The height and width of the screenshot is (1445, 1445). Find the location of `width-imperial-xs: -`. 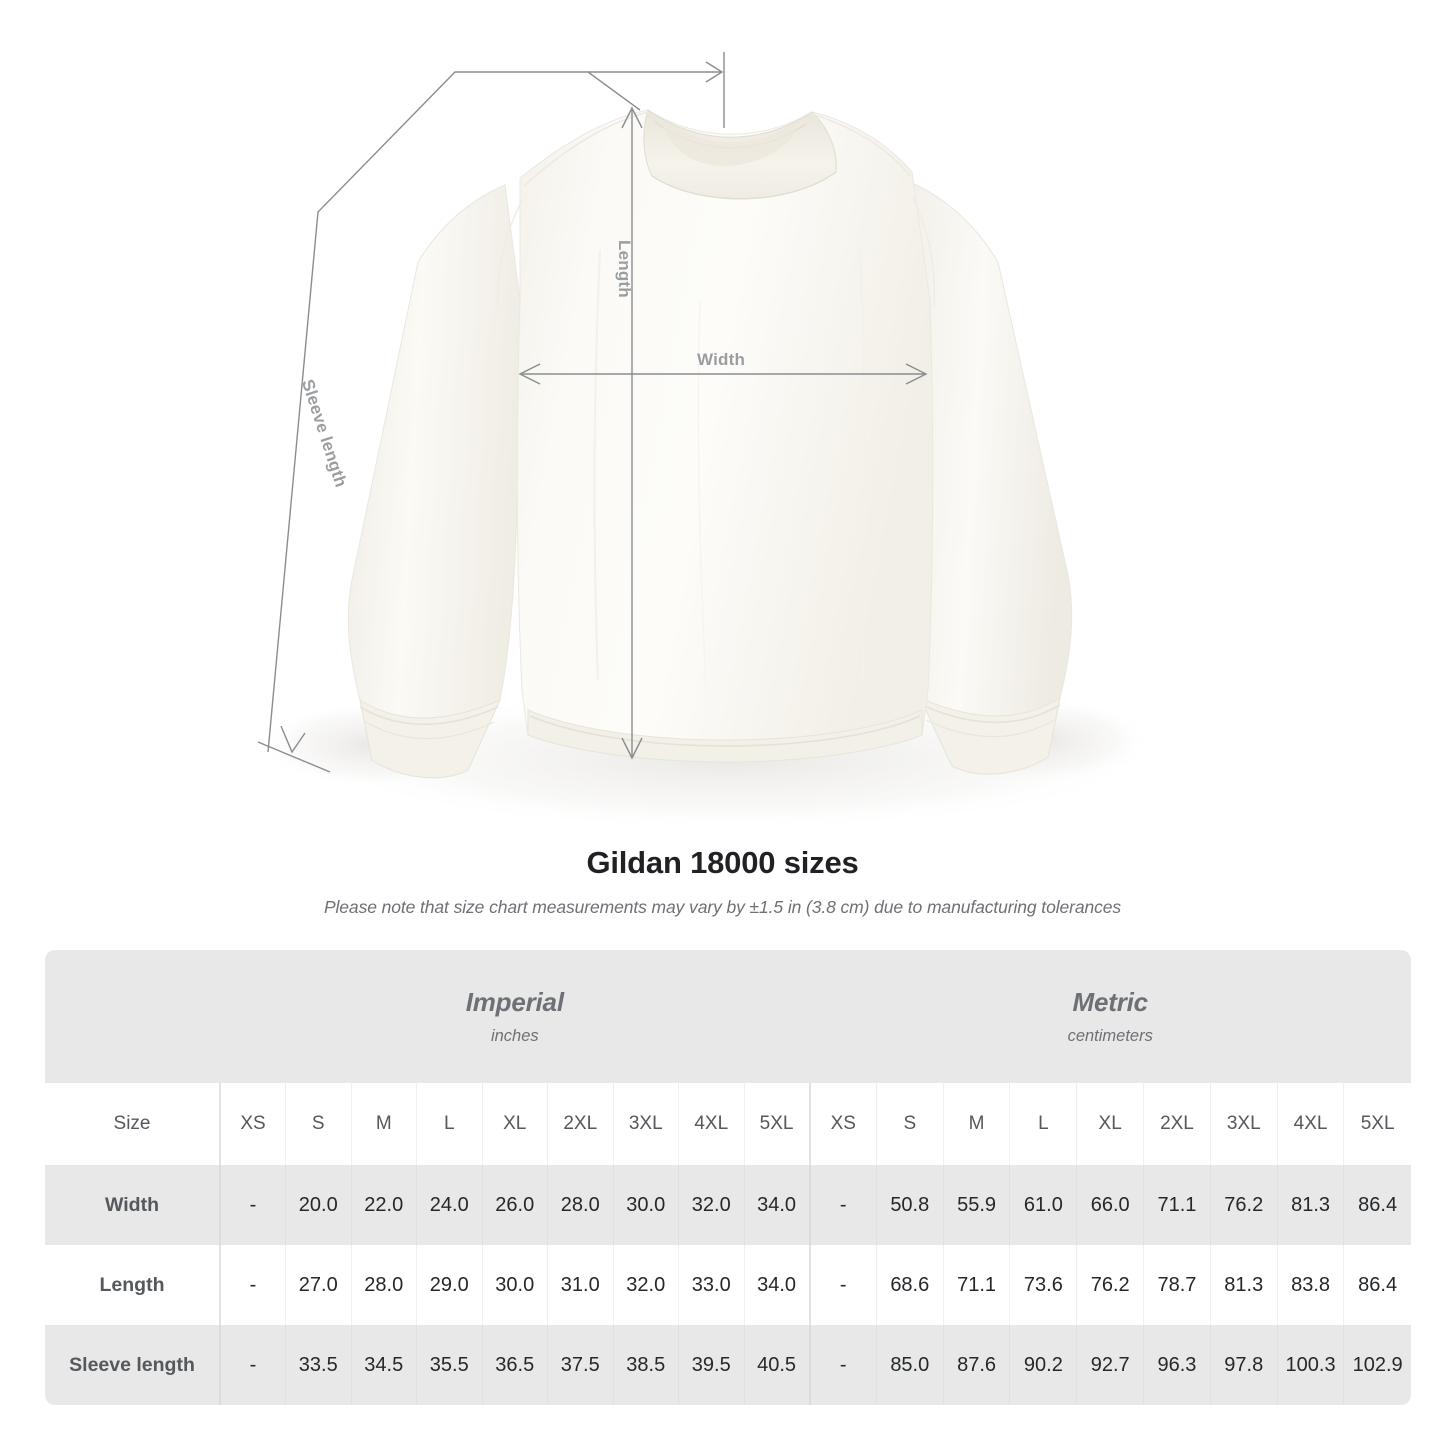

width-imperial-xs: - is located at coordinates (252, 1205).